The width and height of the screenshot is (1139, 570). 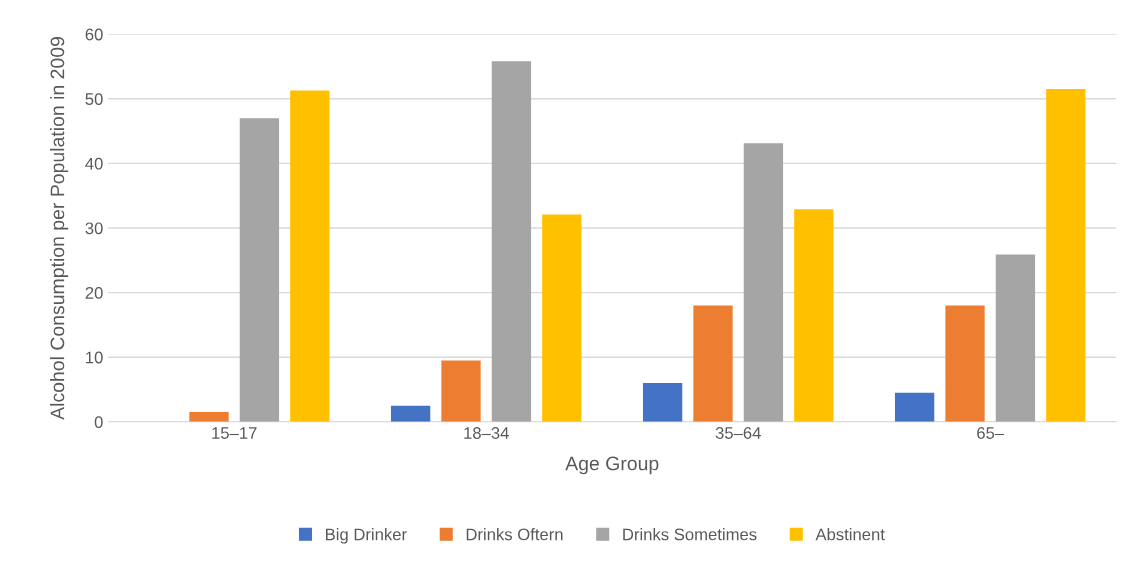 I want to click on legend-label: Drinks Oftern, so click(x=514, y=534).